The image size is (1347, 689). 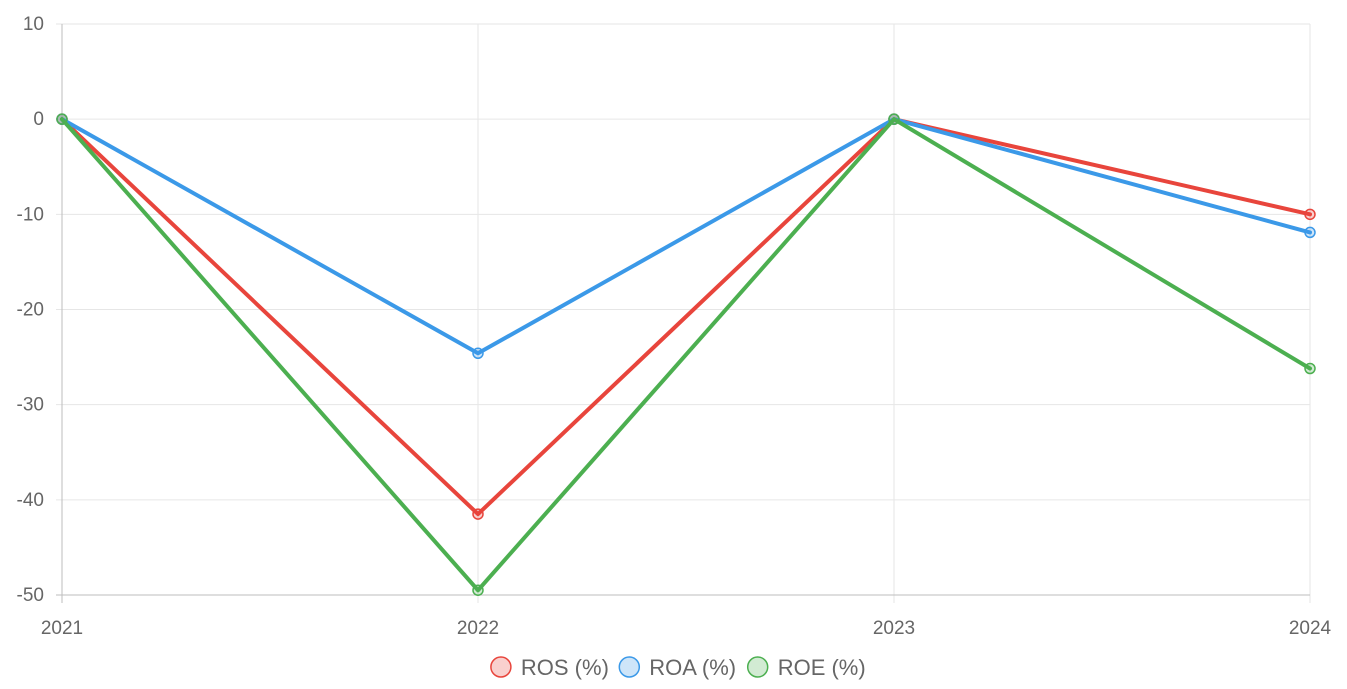 I want to click on y-tick-label: -50, so click(x=30, y=595).